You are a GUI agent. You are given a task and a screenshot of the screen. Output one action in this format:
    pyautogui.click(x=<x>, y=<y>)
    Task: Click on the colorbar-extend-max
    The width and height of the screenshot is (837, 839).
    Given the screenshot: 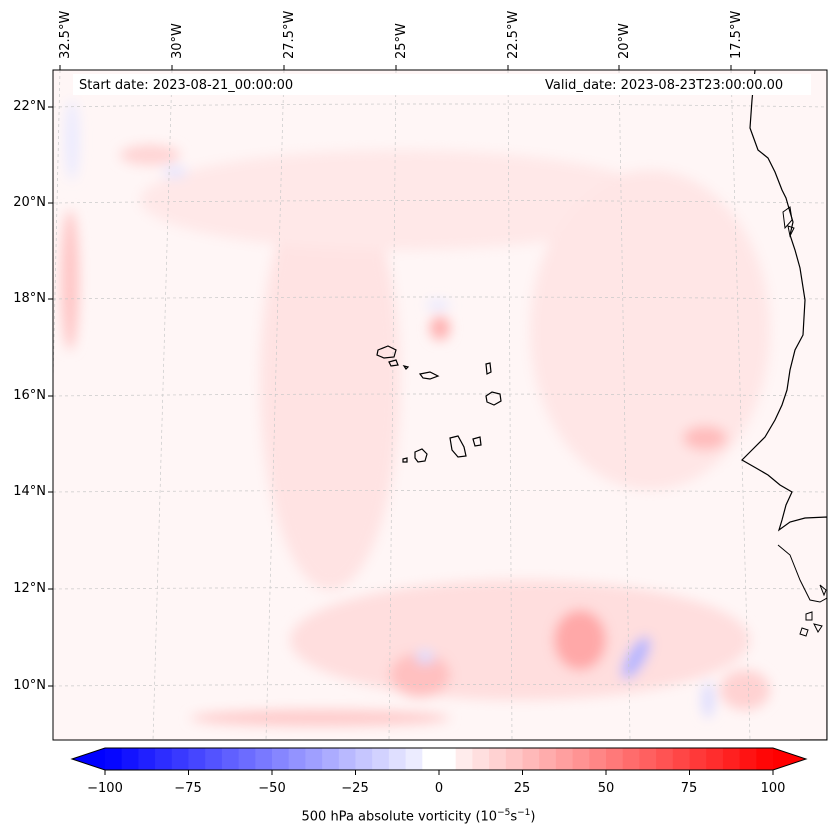 What is the action you would take?
    pyautogui.click(x=789, y=759)
    